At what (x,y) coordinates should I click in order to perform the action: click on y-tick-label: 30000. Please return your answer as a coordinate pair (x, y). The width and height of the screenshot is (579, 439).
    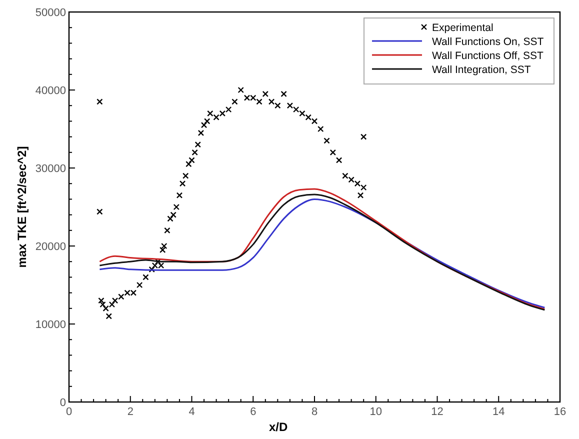
    Looking at the image, I should click on (50, 169).